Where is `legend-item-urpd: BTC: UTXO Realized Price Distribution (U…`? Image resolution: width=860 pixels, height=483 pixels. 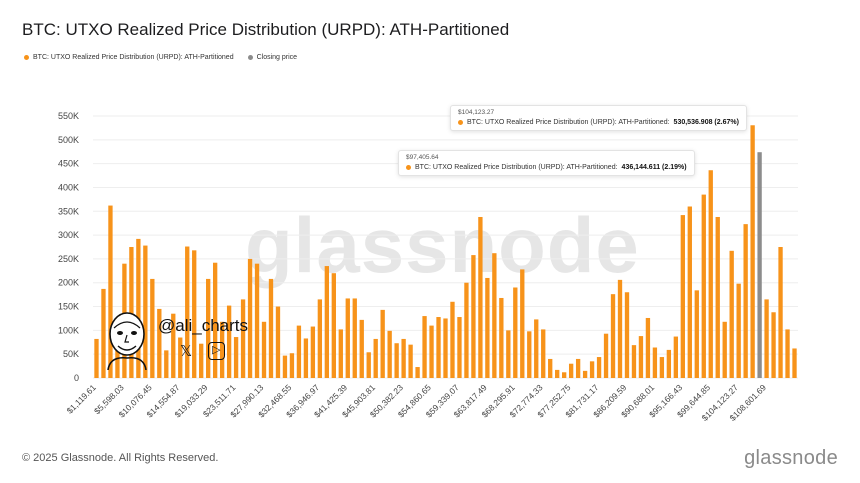
legend-item-urpd: BTC: UTXO Realized Price Distribution (U… is located at coordinates (129, 57).